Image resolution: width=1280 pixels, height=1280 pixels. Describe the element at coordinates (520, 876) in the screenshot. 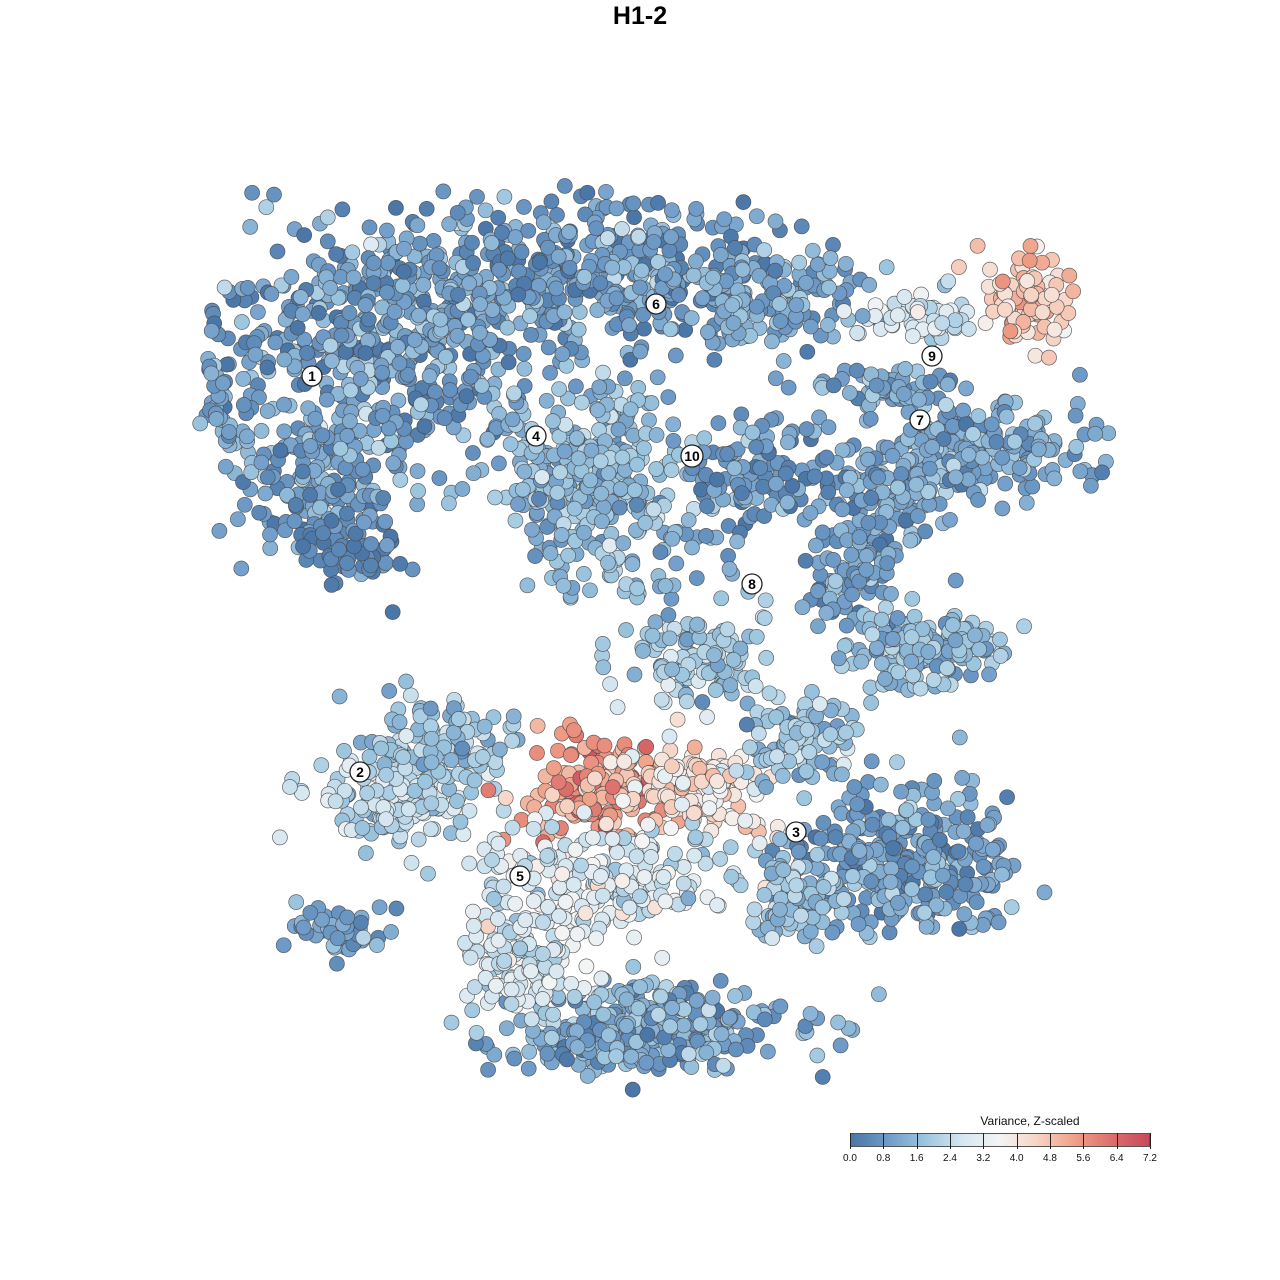

I see `cluster-label-5: 5` at that location.